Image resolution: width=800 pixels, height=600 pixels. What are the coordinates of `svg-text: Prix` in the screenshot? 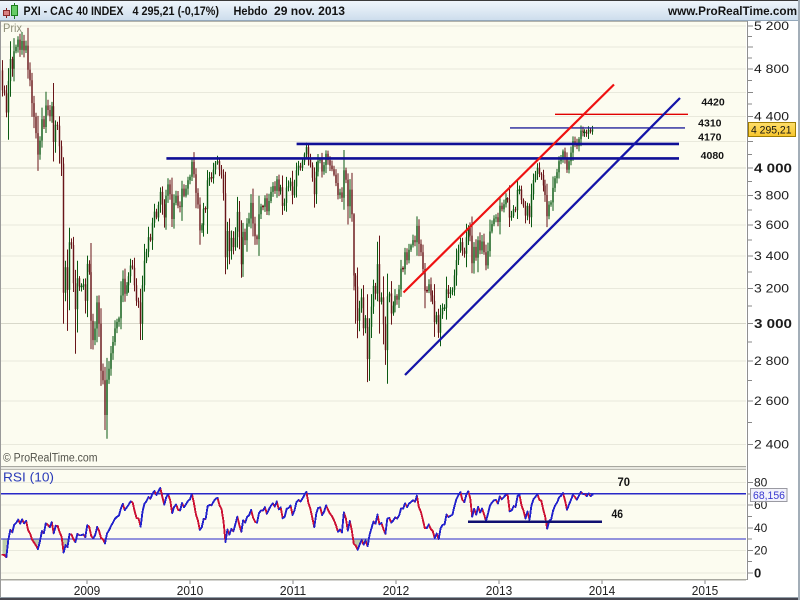 It's located at (12, 28).